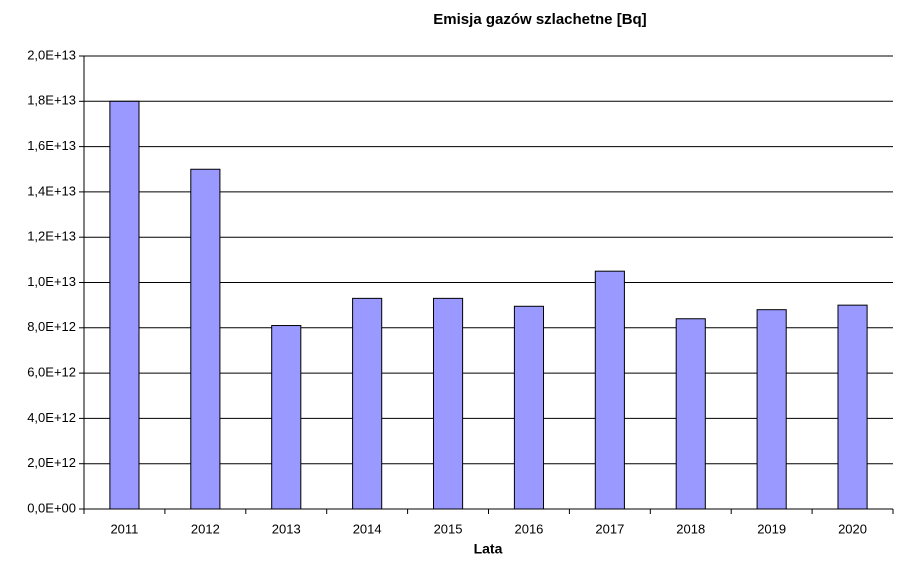  I want to click on x-tick-label: 2012, so click(205, 528).